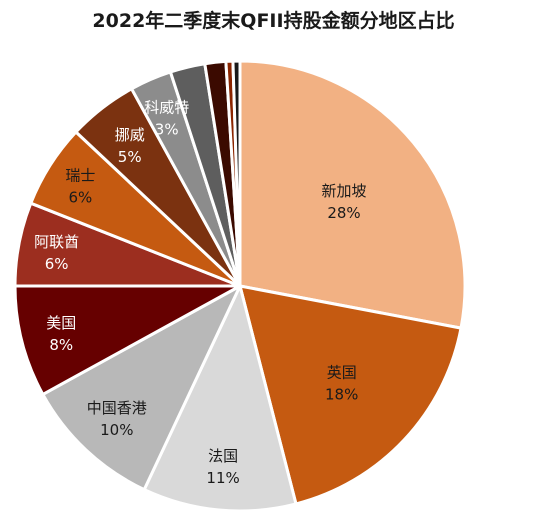  Describe the element at coordinates (56, 242) in the screenshot. I see `slice-name-label: 阿联酋` at that location.